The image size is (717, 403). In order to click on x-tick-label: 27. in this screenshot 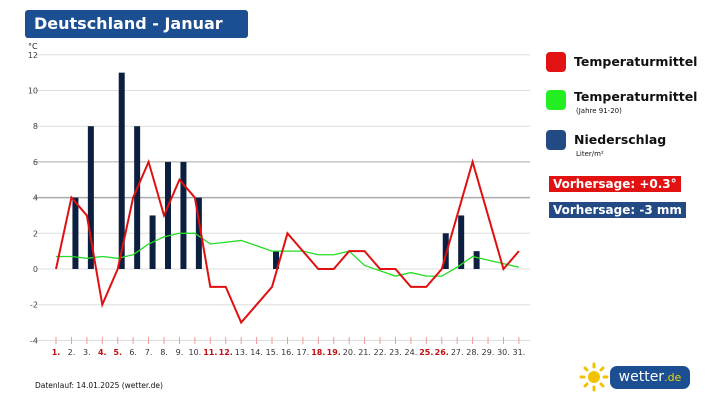, I will do `click(457, 352)`.